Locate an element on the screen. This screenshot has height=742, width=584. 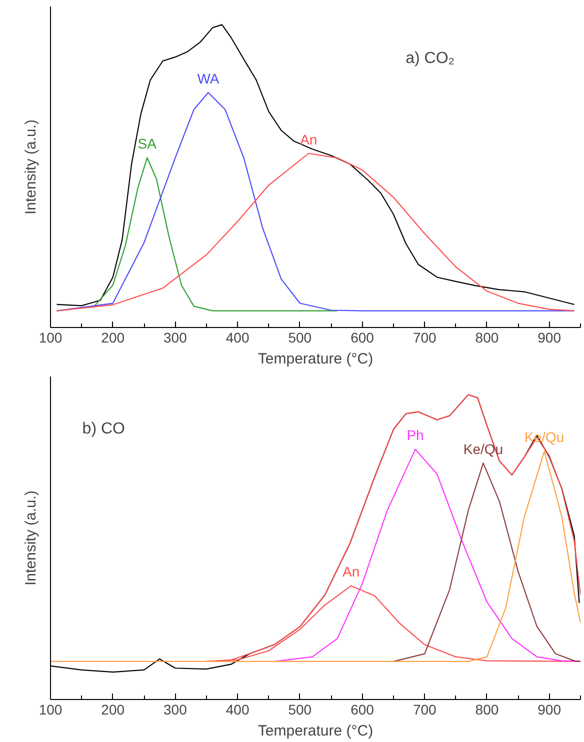
series-label: Ph is located at coordinates (415, 435).